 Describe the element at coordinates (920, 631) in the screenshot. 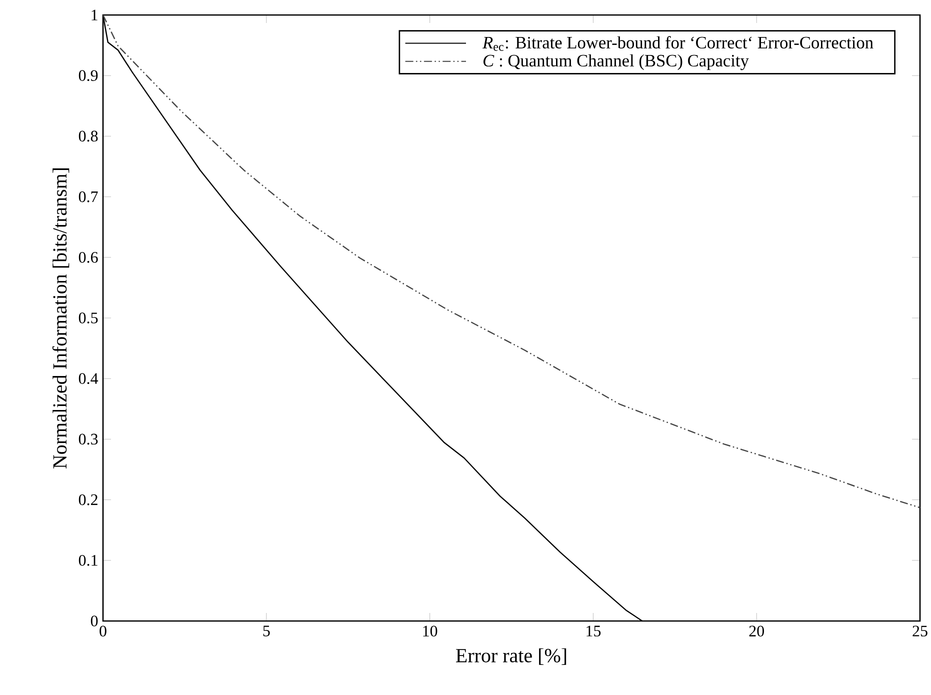

I see `x-tick-label: 25` at that location.